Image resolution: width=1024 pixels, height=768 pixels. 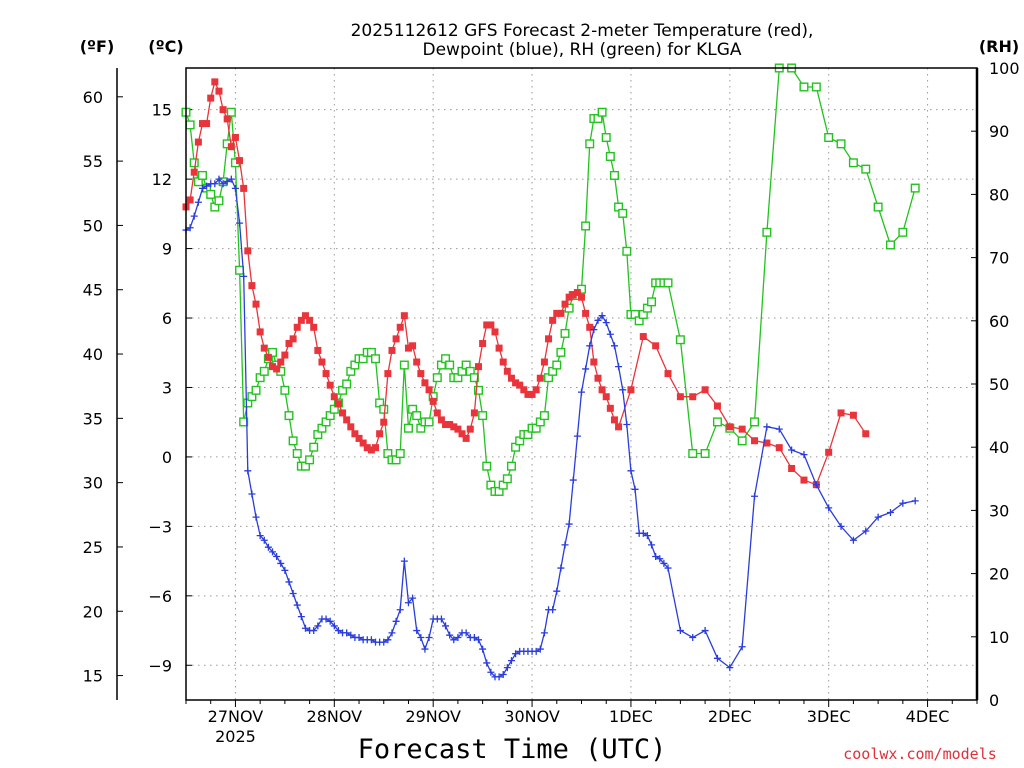 I want to click on fahrenheit-tick-label: 30, so click(x=93, y=483).